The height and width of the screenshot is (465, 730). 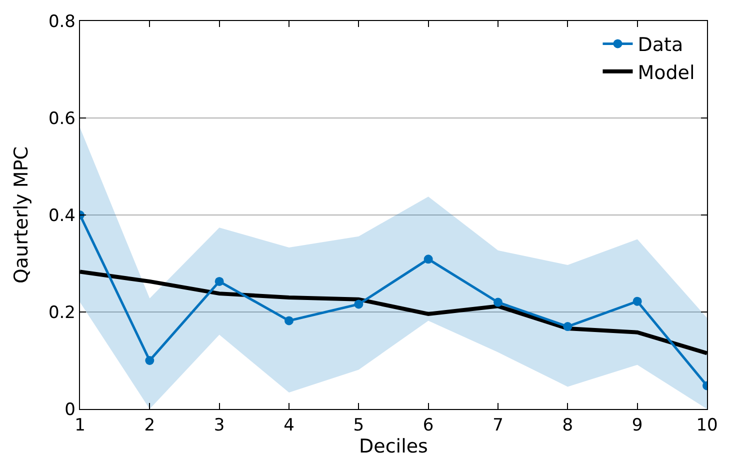 I want to click on x-tick-label: 8, so click(x=568, y=426).